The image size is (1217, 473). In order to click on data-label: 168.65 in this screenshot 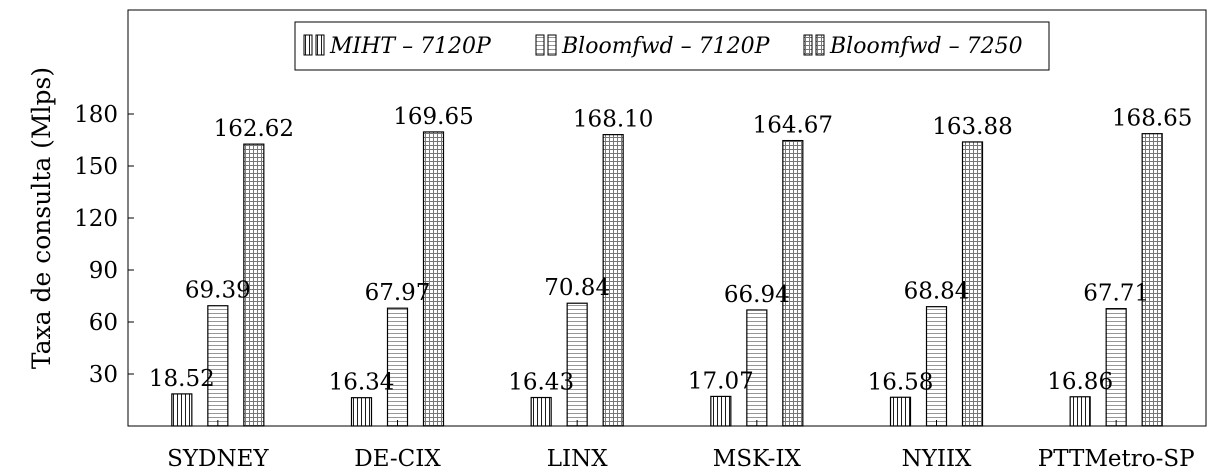, I will do `click(1152, 119)`.